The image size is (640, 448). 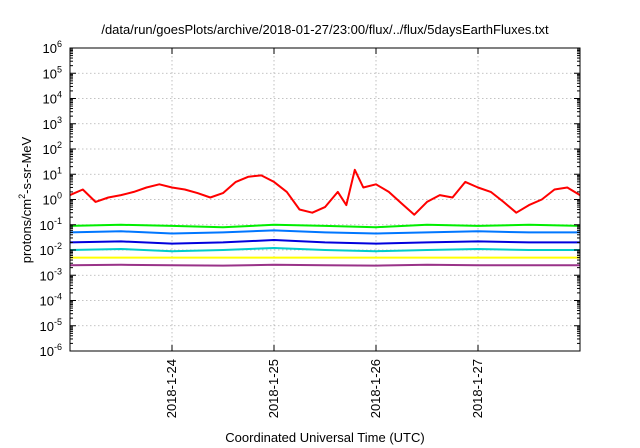 I want to click on y-tick-label: 10⁵, so click(x=52, y=72).